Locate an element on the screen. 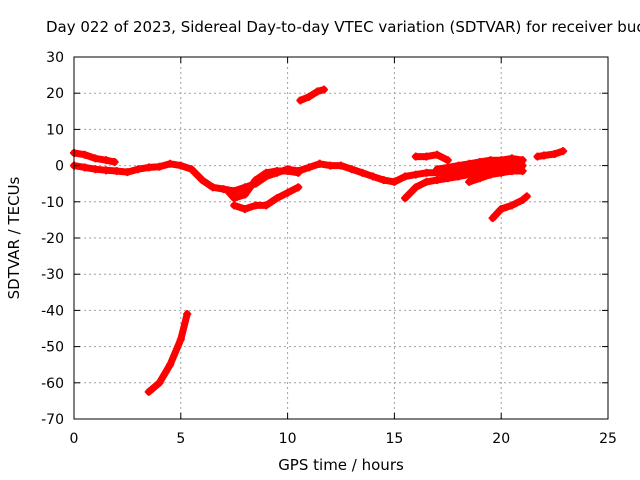 The width and height of the screenshot is (640, 480). x-tick-label: 15 is located at coordinates (394, 439).